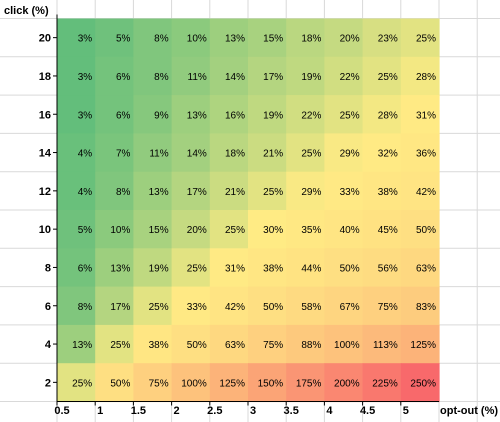 The width and height of the screenshot is (500, 422). What do you see at coordinates (271, 383) in the screenshot?
I see `cell-value-label: 150%` at bounding box center [271, 383].